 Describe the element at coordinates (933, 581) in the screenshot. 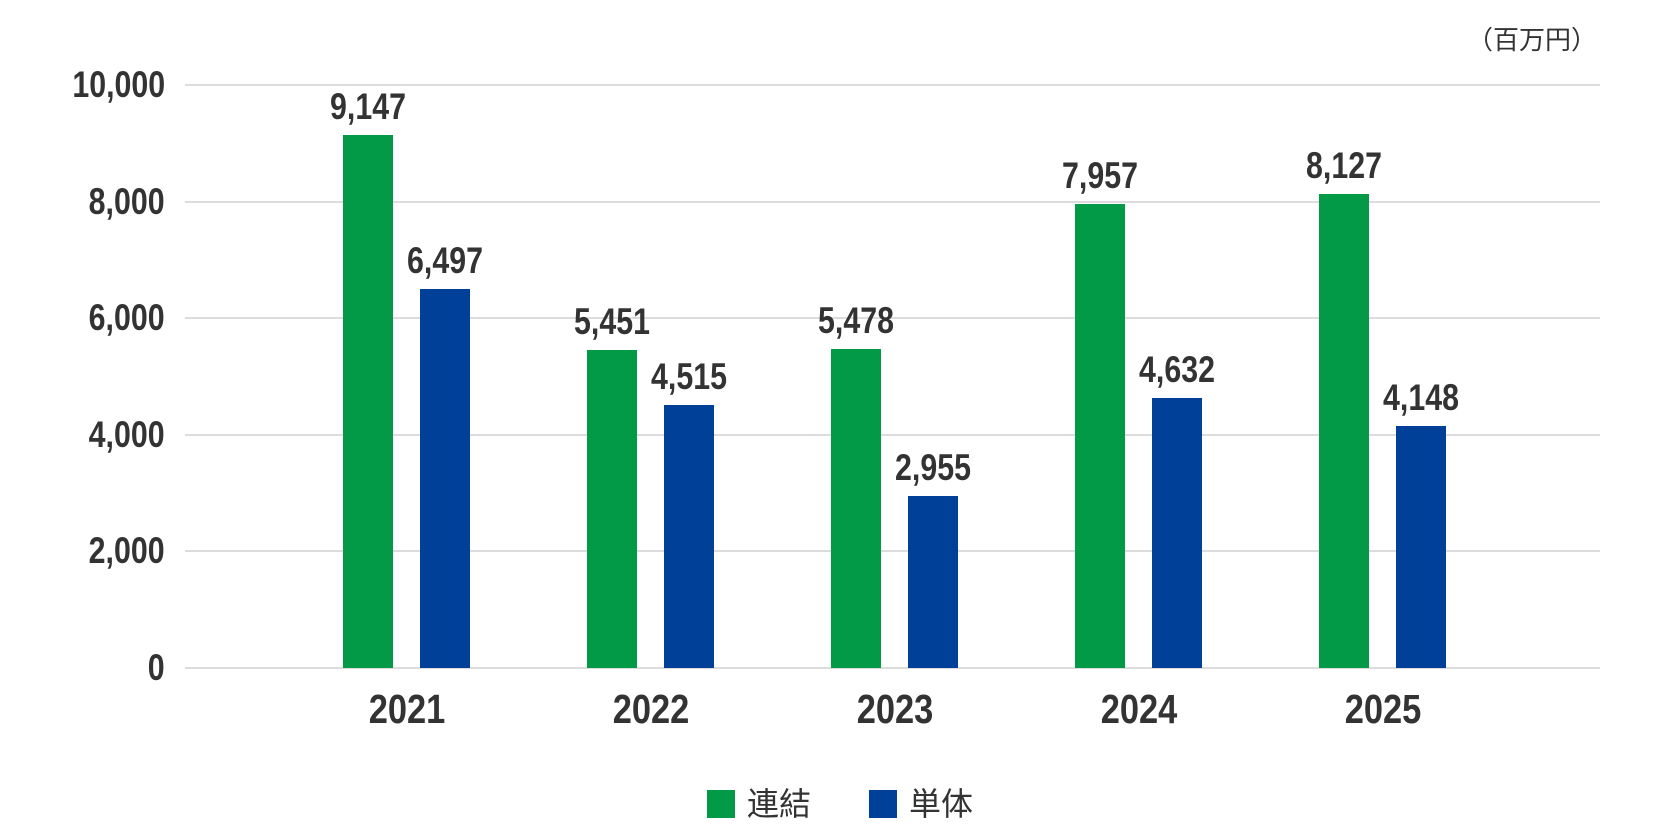

I see `bar-standalone-2023` at that location.